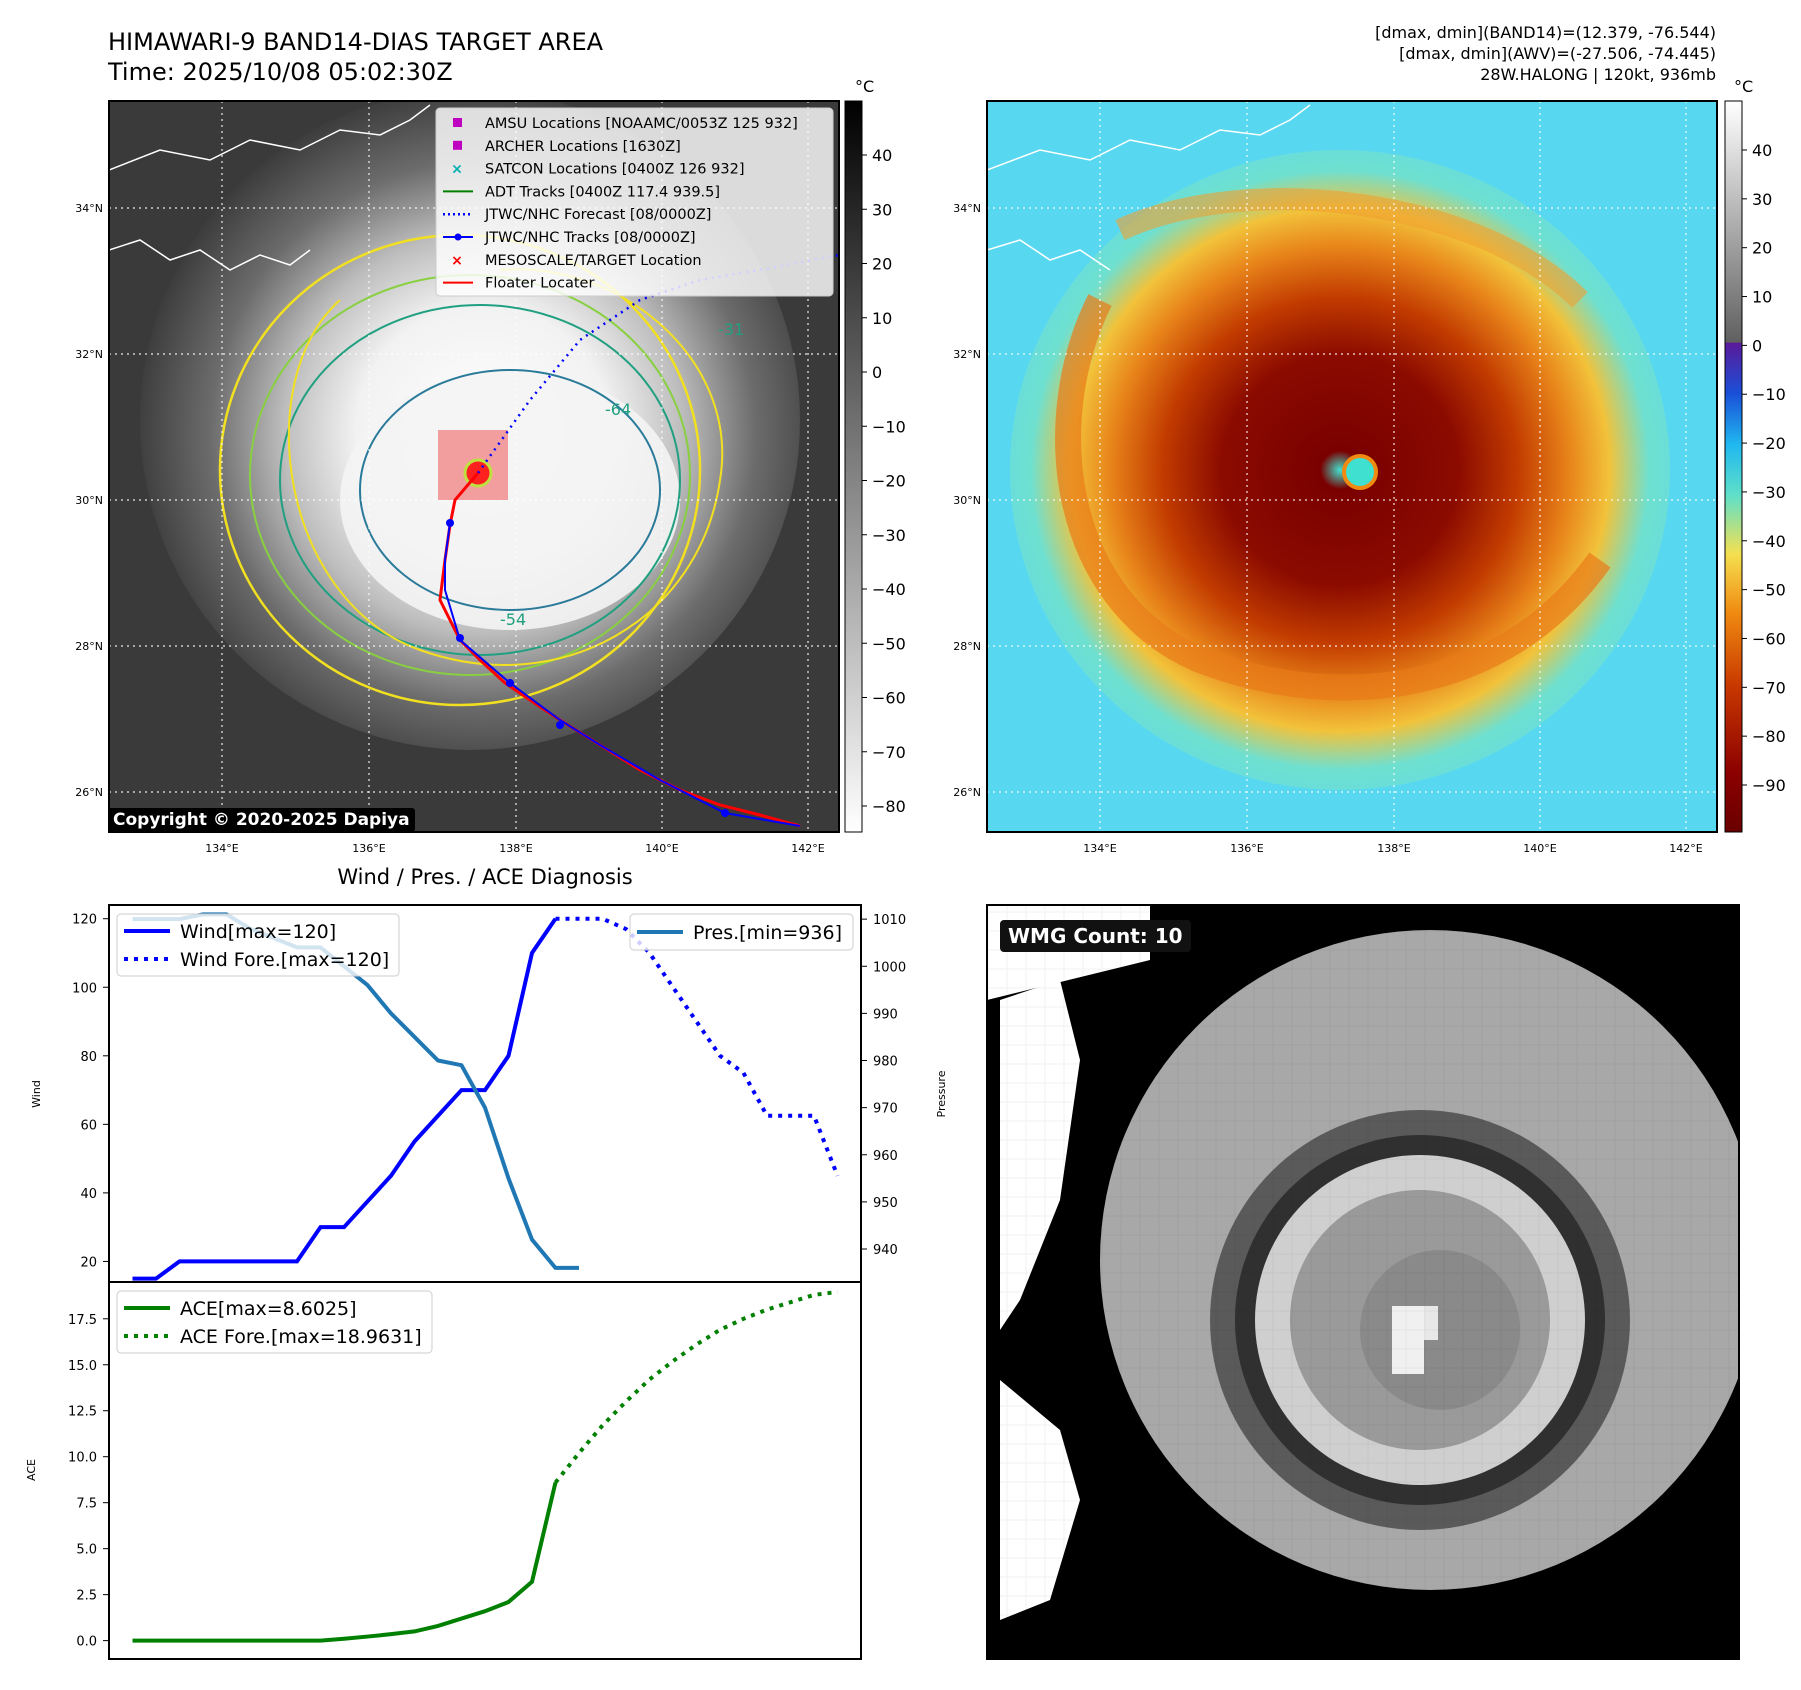  What do you see at coordinates (82, 1366) in the screenshot?
I see `ace-tick-label: 15.0` at bounding box center [82, 1366].